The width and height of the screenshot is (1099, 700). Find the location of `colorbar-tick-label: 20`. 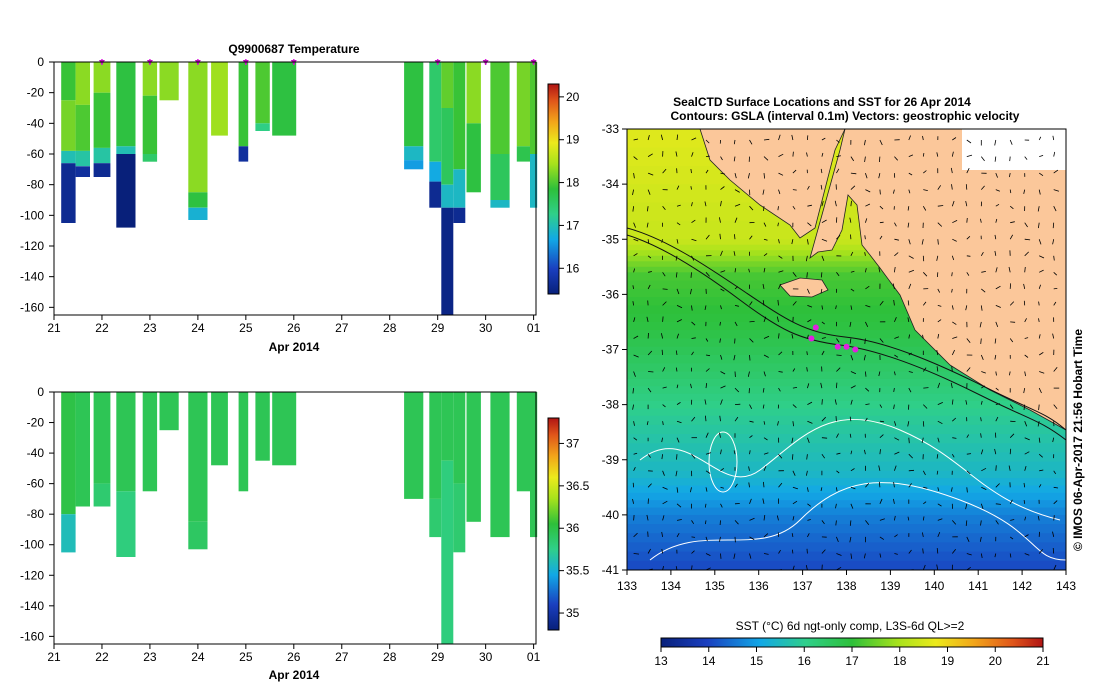

colorbar-tick-label: 20 is located at coordinates (573, 97).